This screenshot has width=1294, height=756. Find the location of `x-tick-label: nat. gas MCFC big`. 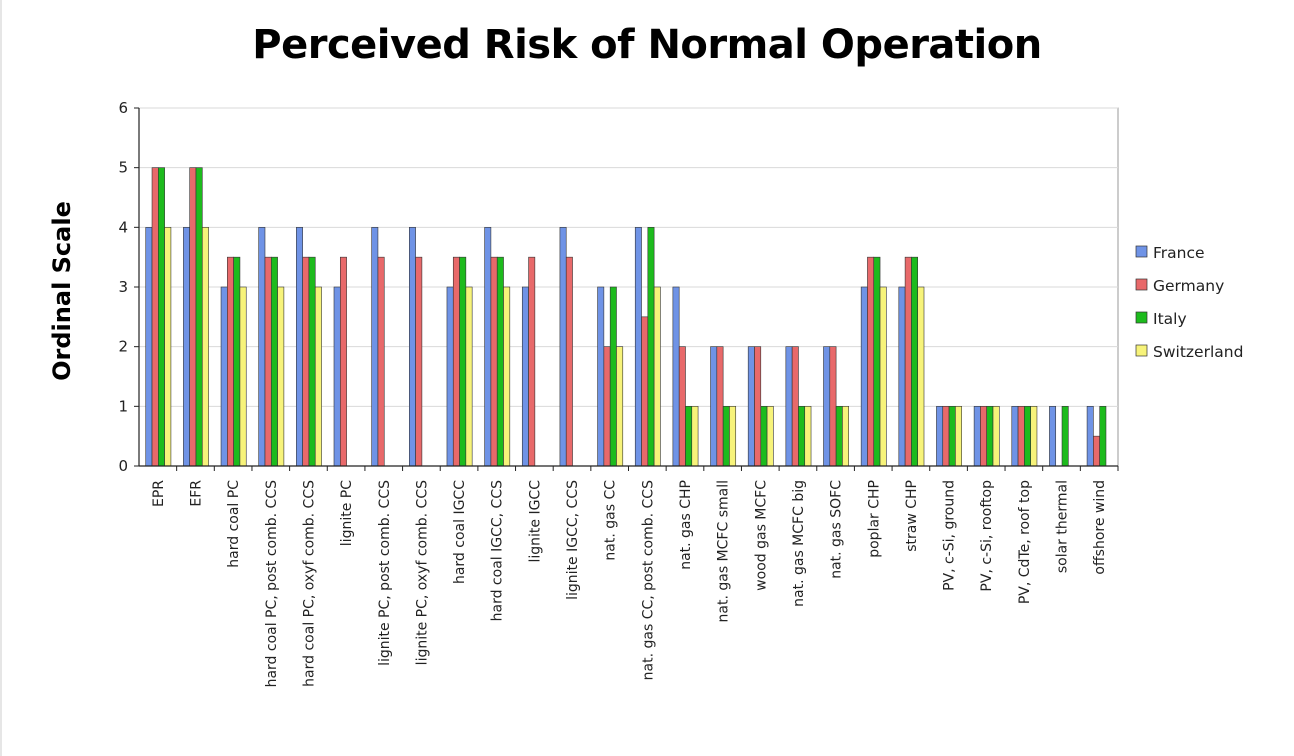

x-tick-label: nat. gas MCFC big is located at coordinates (799, 543).